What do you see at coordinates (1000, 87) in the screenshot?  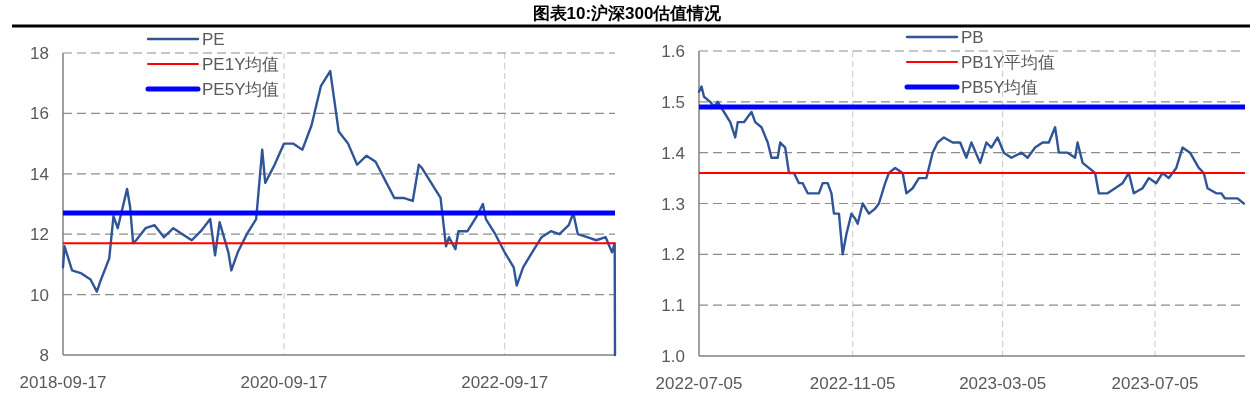 I see `legend-label: PB5Y均值` at bounding box center [1000, 87].